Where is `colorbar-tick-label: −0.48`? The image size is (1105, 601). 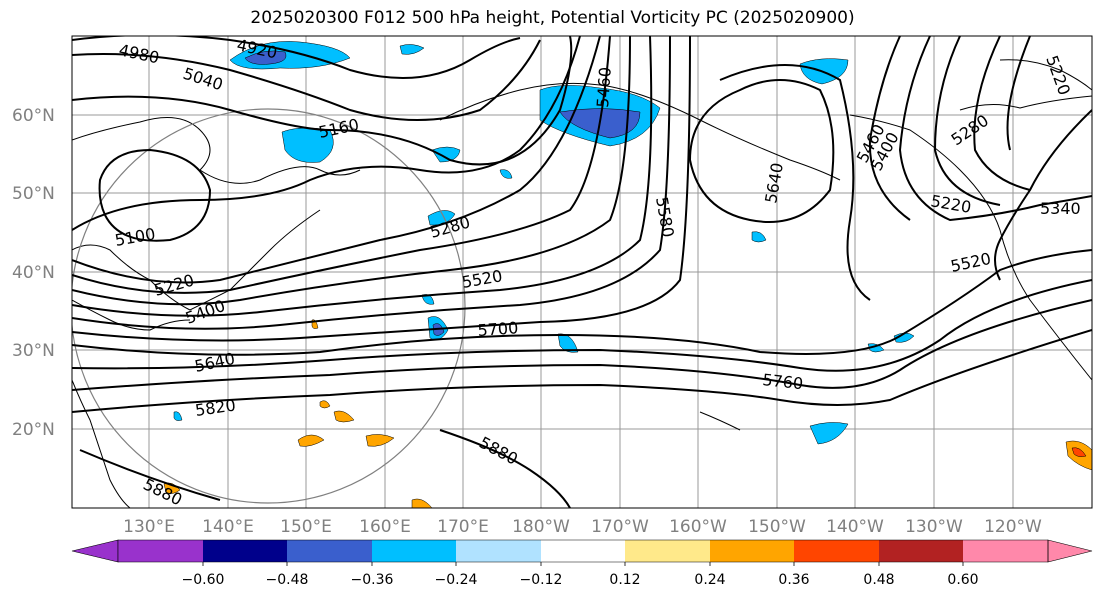 colorbar-tick-label: −0.48 is located at coordinates (287, 580).